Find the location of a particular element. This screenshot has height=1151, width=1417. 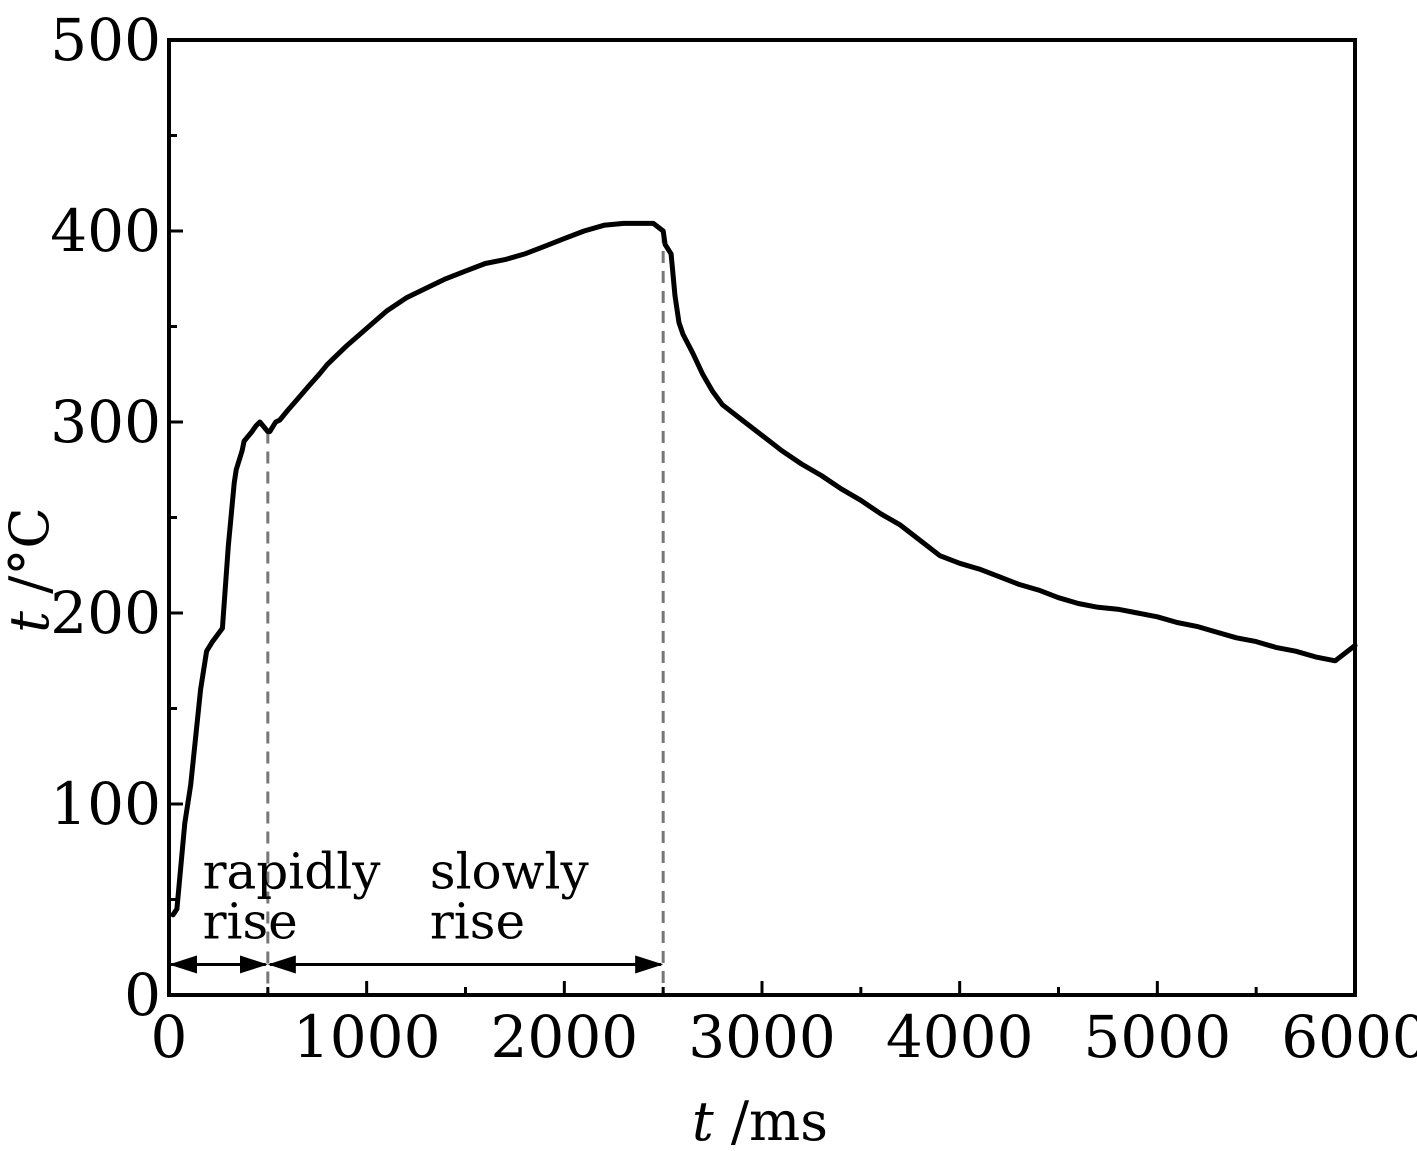

y-axis-title-unit: /°C is located at coordinates (30, 559).